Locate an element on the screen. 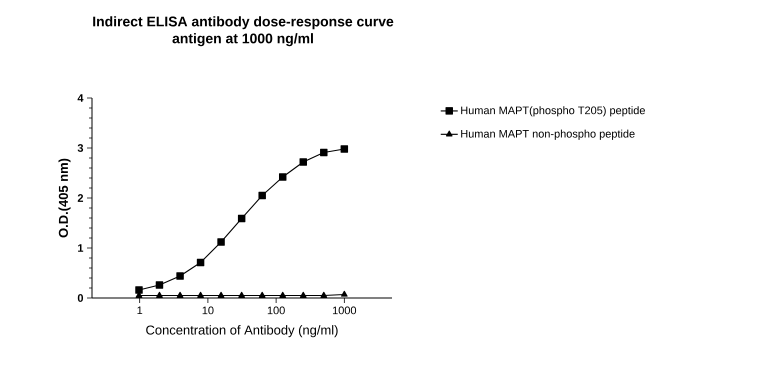 This screenshot has width=760, height=370. x-tick-label: 100 is located at coordinates (276, 310).